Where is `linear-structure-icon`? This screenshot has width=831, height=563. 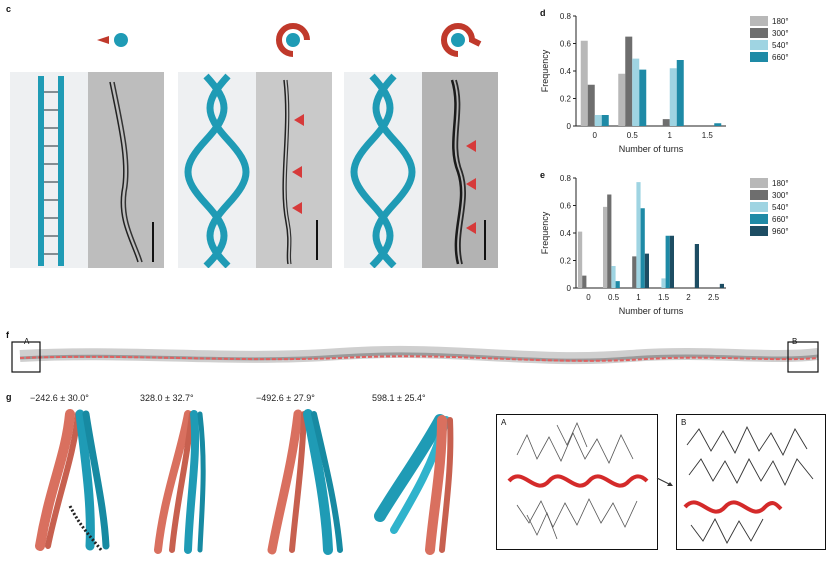
linear-structure-icon is located at coordinates (112, 40).